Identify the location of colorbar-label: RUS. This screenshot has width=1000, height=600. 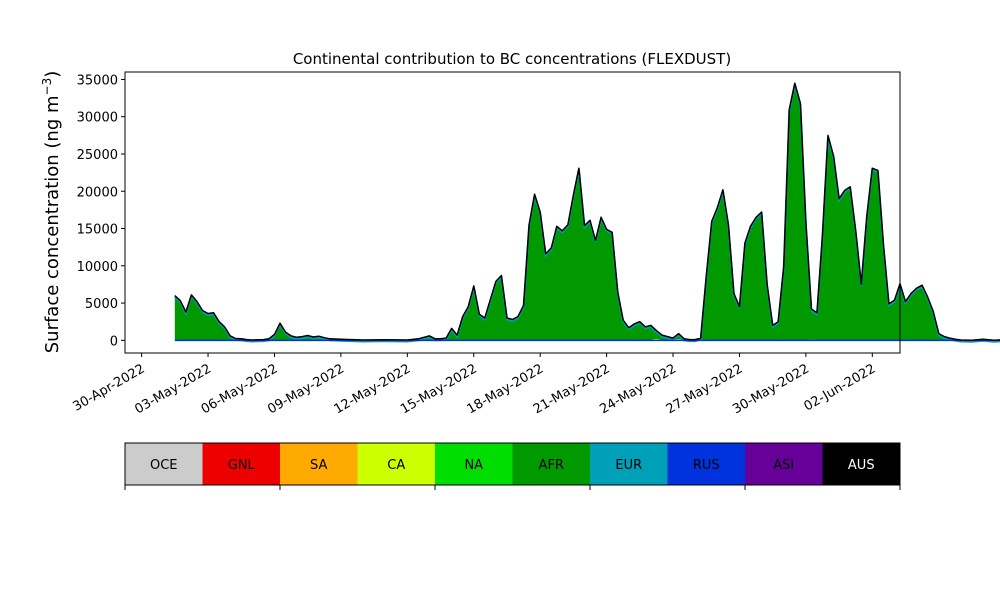
(706, 465).